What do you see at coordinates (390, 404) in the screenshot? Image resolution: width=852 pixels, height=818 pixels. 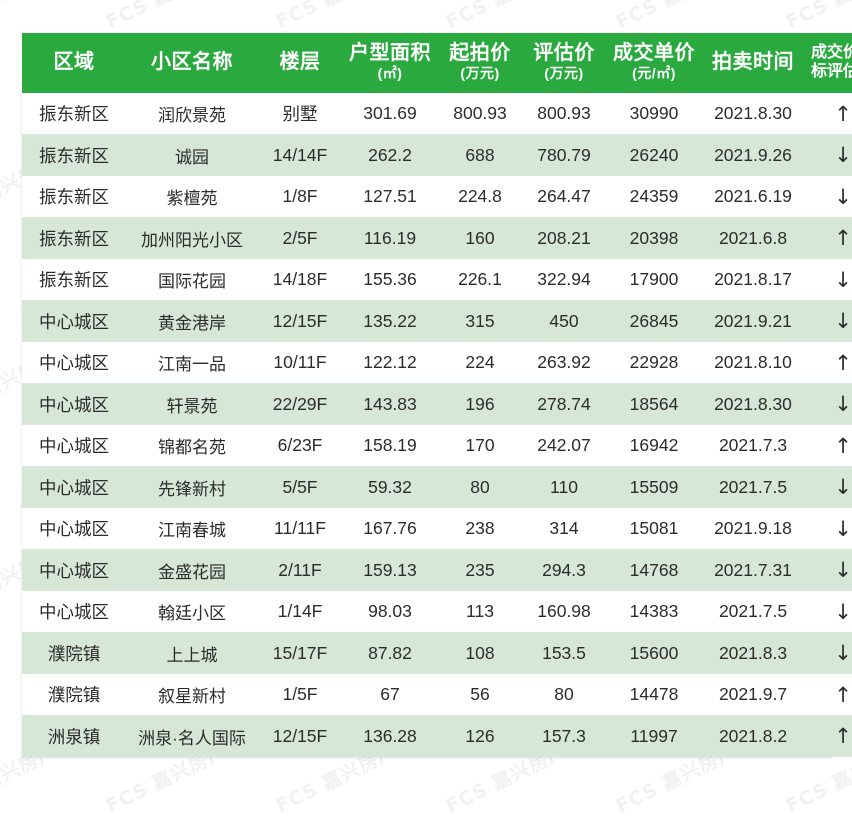 I see `cell-area: 143.83` at bounding box center [390, 404].